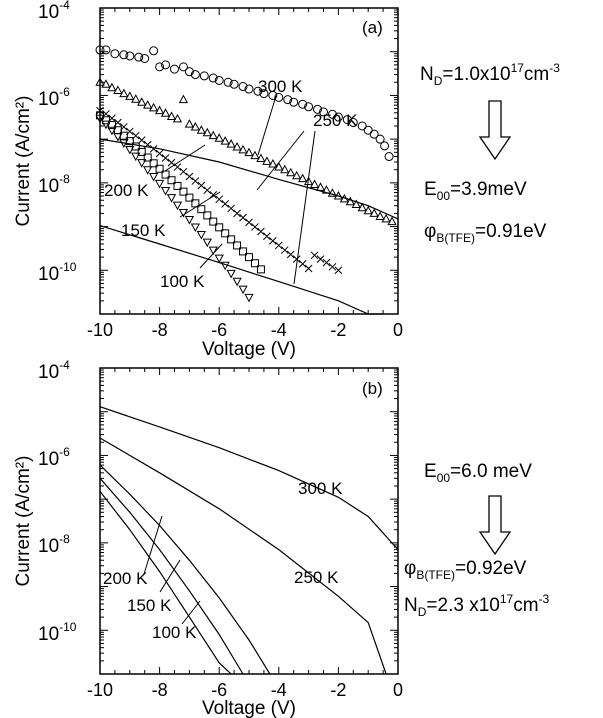  What do you see at coordinates (57, 272) in the screenshot?
I see `y-tick-label-a-3: 10⁻¹⁰` at bounding box center [57, 272].